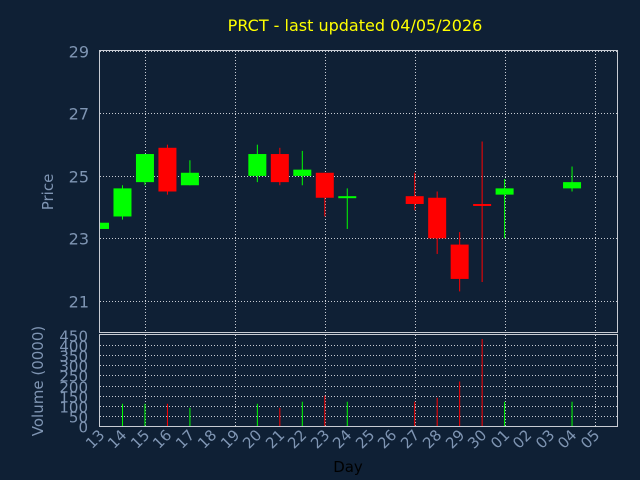  I want to click on volume-tick-label: 250, so click(73, 377).